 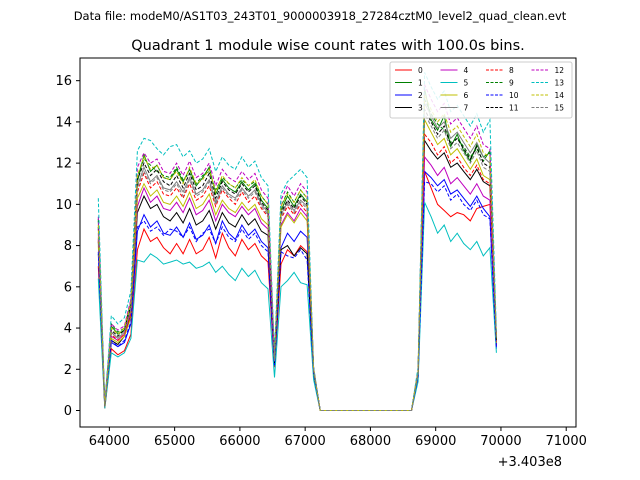 What do you see at coordinates (370, 441) in the screenshot?
I see `x-tick-label-68000: 68000` at bounding box center [370, 441].